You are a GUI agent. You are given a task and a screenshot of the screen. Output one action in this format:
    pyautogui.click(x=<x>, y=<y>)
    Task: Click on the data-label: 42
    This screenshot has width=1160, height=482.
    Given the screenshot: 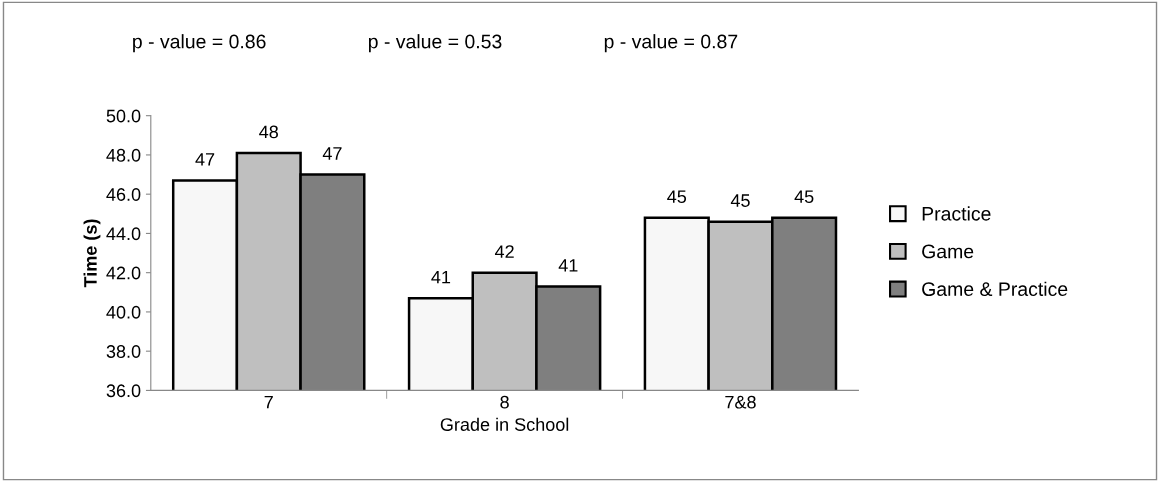 What is the action you would take?
    pyautogui.click(x=504, y=251)
    